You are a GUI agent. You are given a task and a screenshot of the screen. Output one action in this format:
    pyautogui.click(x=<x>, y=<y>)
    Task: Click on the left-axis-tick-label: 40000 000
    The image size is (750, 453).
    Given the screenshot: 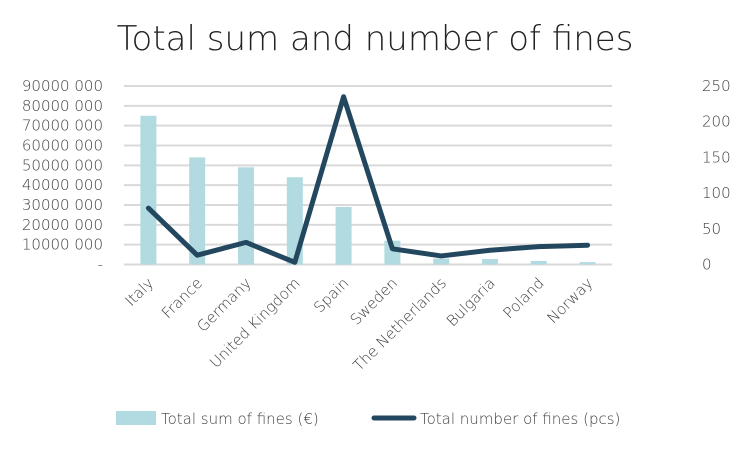 What is the action you would take?
    pyautogui.click(x=62, y=185)
    